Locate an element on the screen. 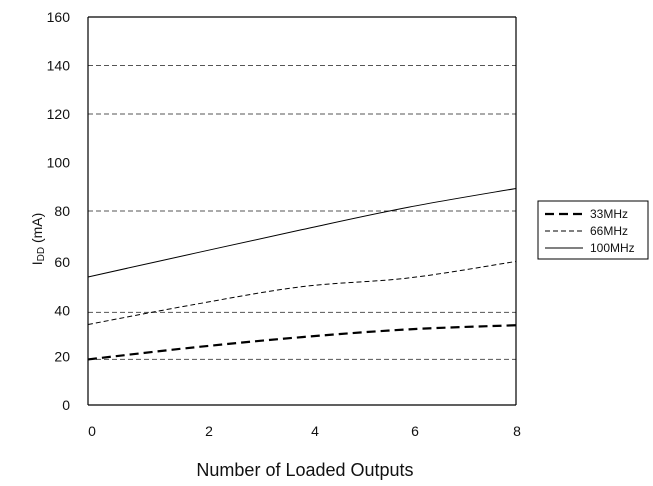  series-line-66mhz is located at coordinates (302, 292).